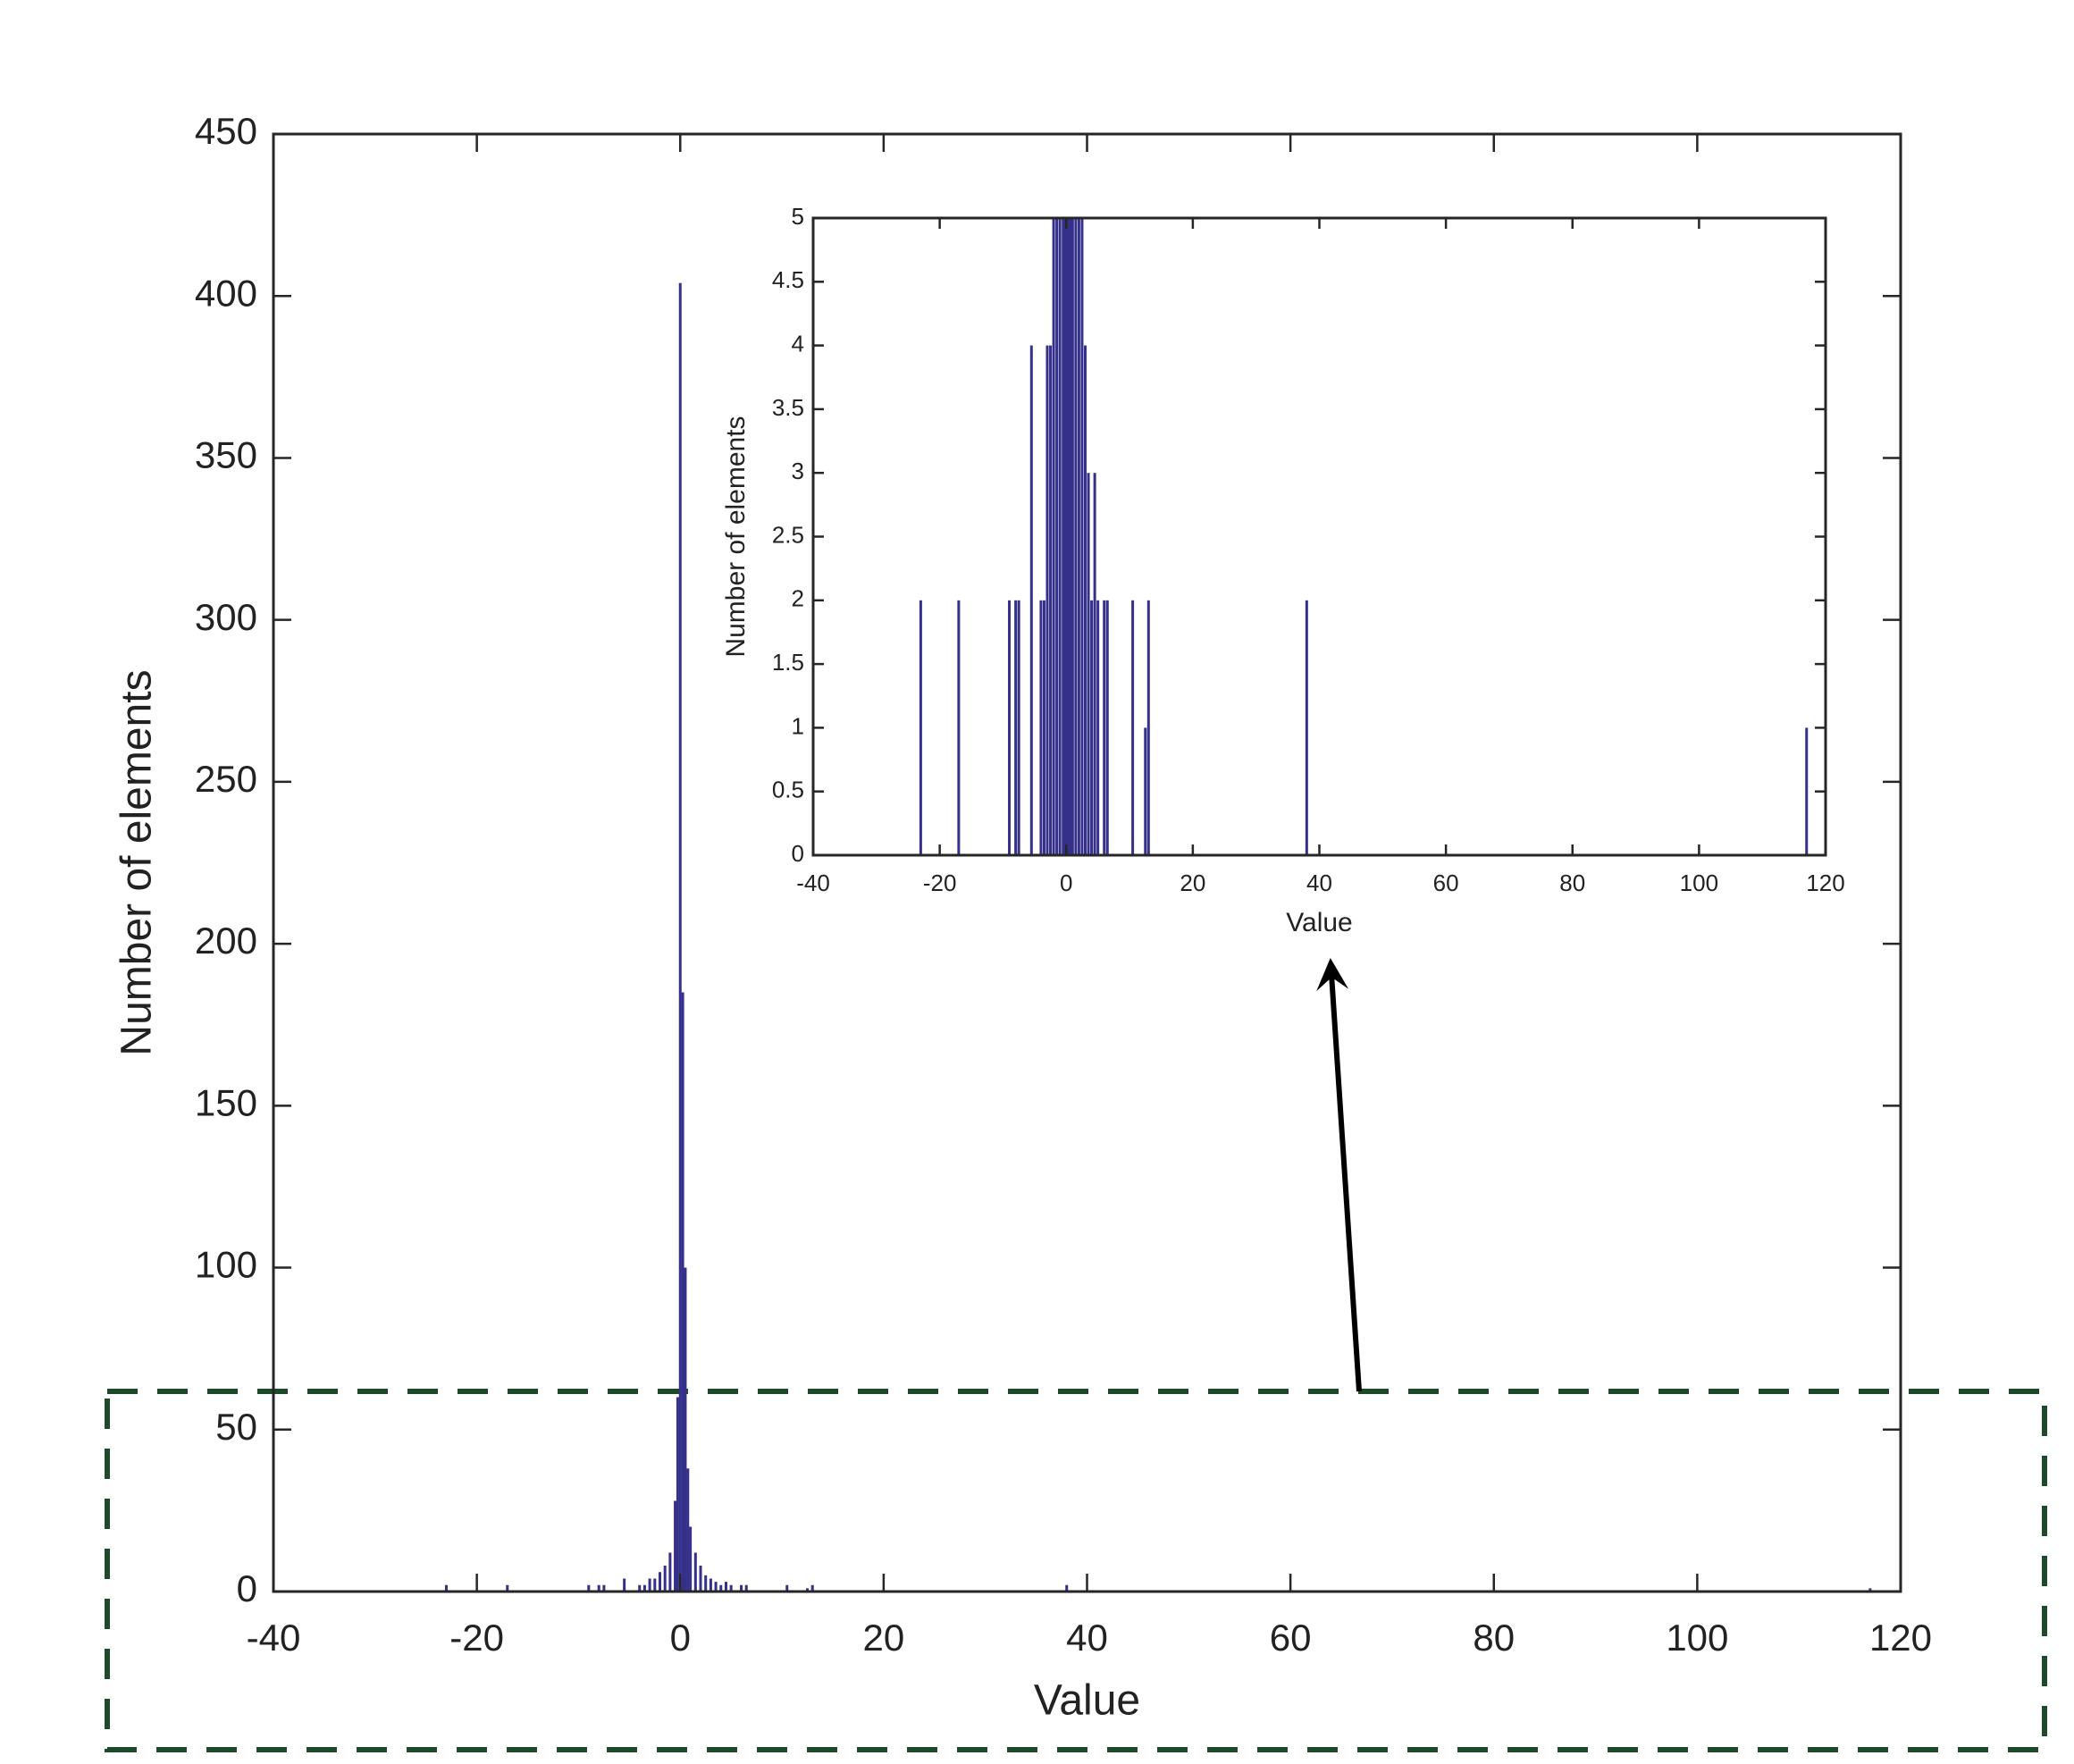  Describe the element at coordinates (226, 131) in the screenshot. I see `y-tick-label: 450` at that location.